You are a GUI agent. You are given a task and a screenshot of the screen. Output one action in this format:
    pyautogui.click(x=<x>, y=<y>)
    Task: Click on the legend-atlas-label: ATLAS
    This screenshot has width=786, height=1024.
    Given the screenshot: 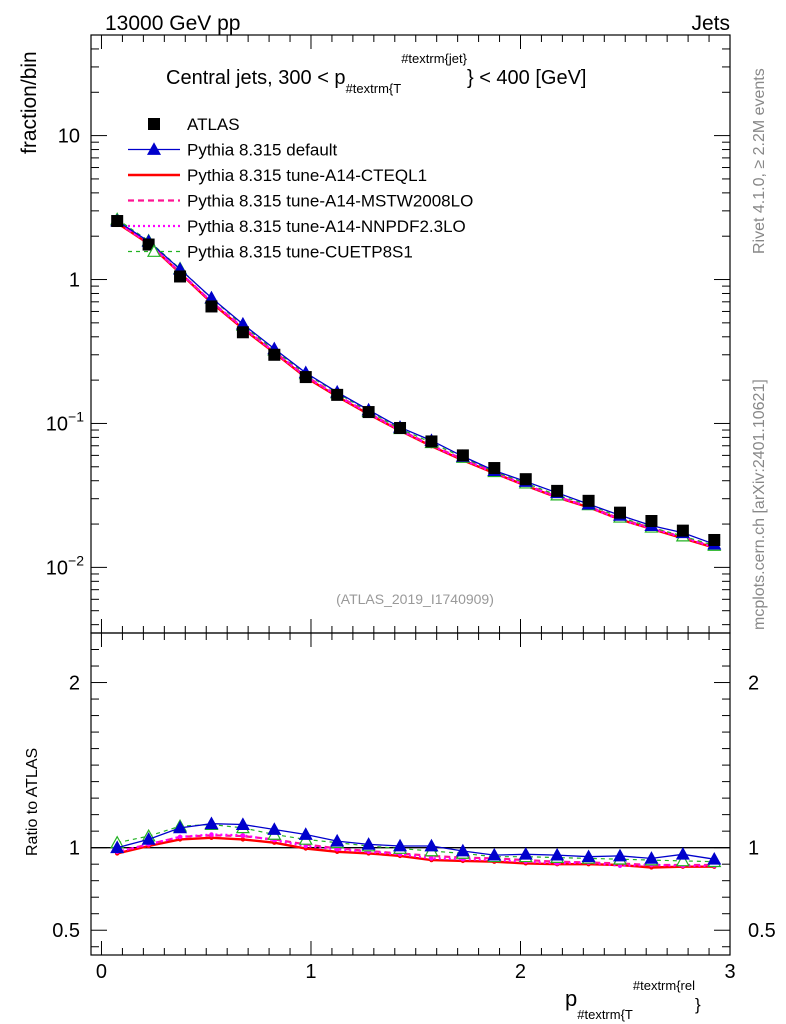 What is the action you would take?
    pyautogui.click(x=213, y=124)
    